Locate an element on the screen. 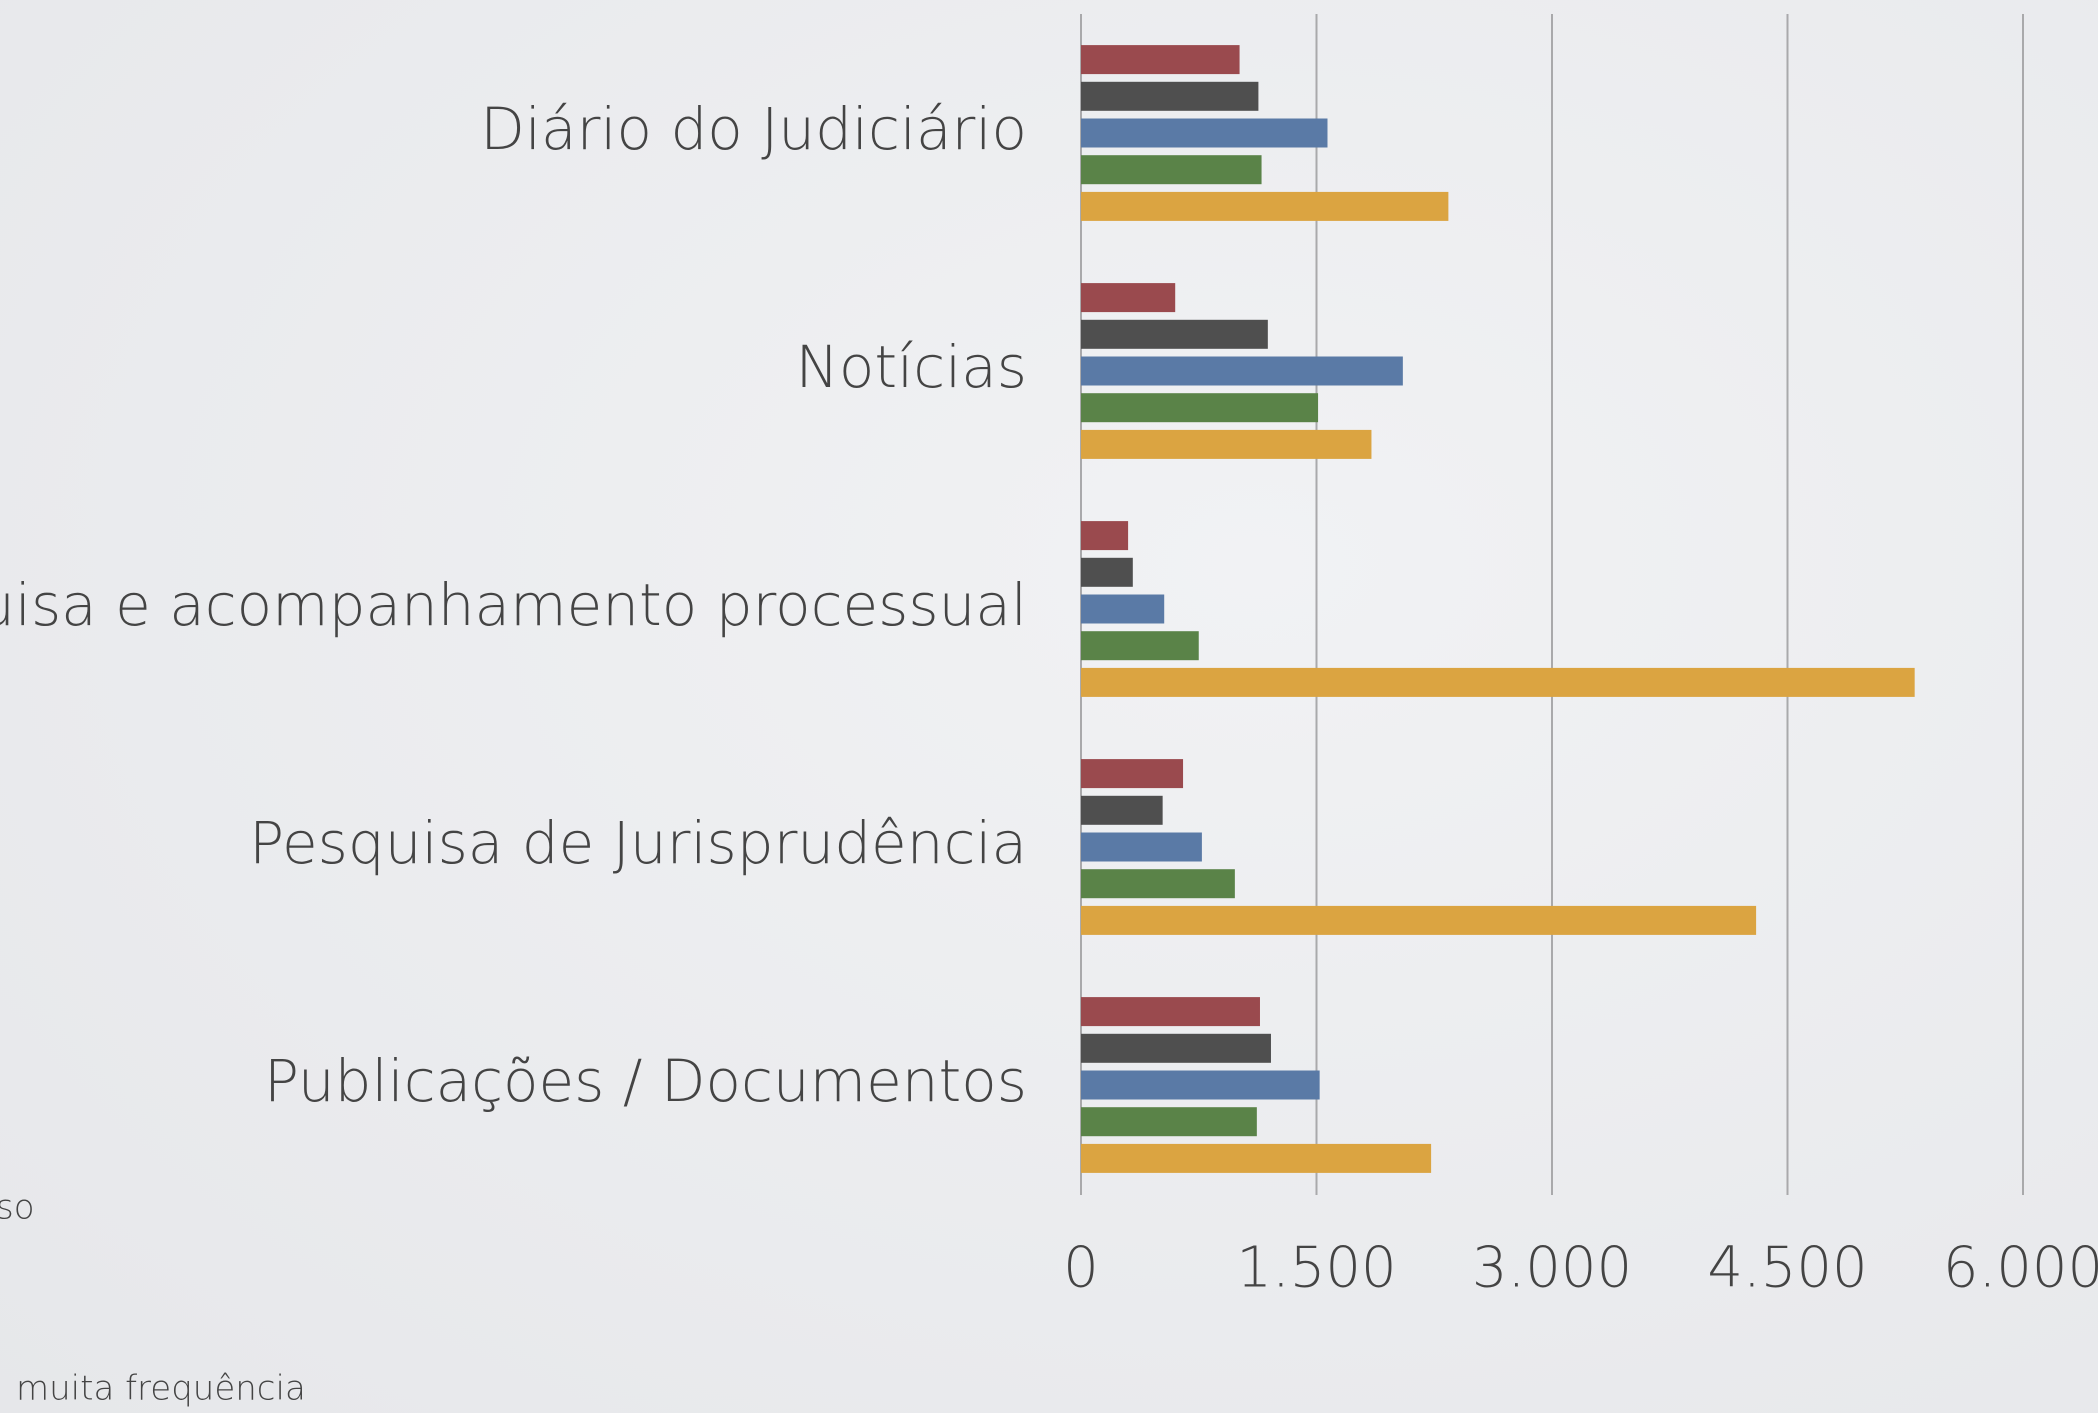  category-label: Publicações / Documentos is located at coordinates (645, 1081).